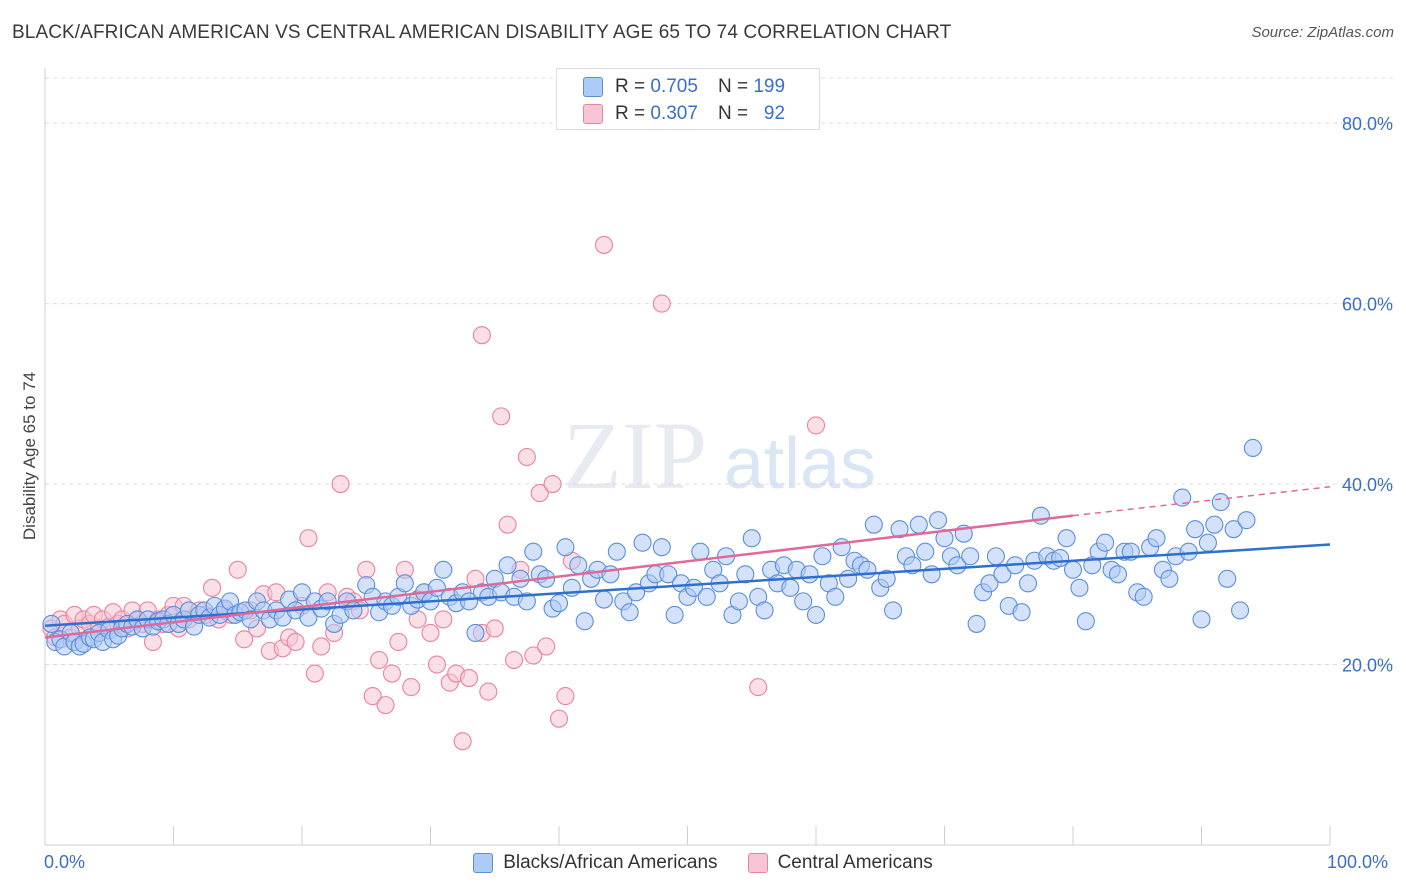  What do you see at coordinates (483, 863) in the screenshot?
I see `legend-swatch-blue` at bounding box center [483, 863].